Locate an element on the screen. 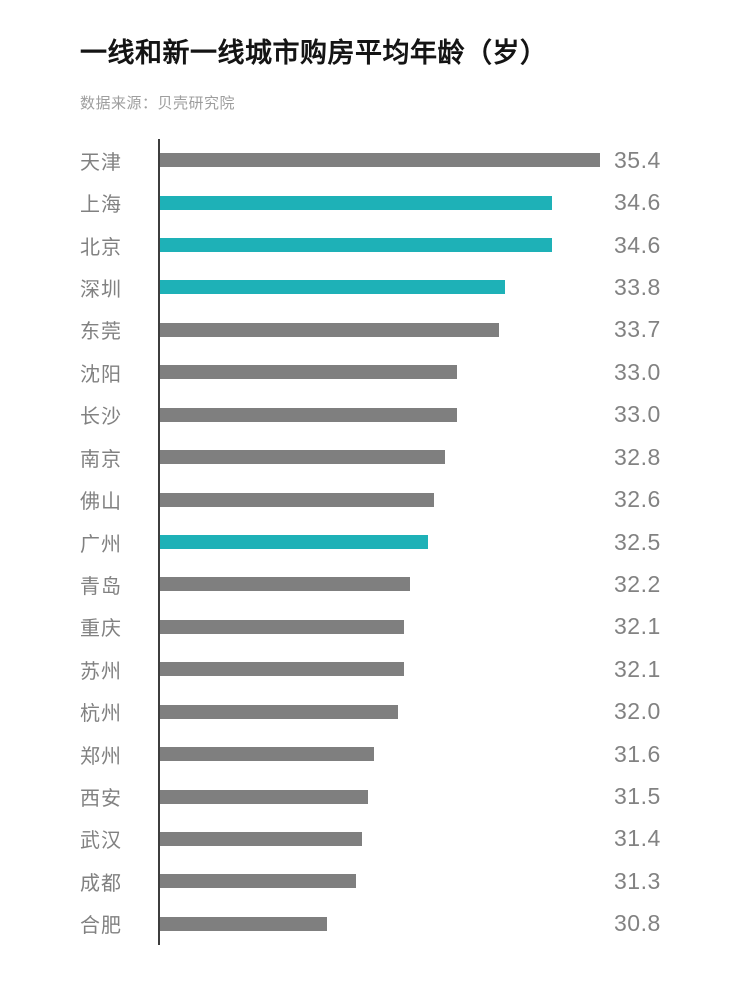 This screenshot has height=1007, width=742. chart-row: 佛山 32.6 is located at coordinates (380, 499).